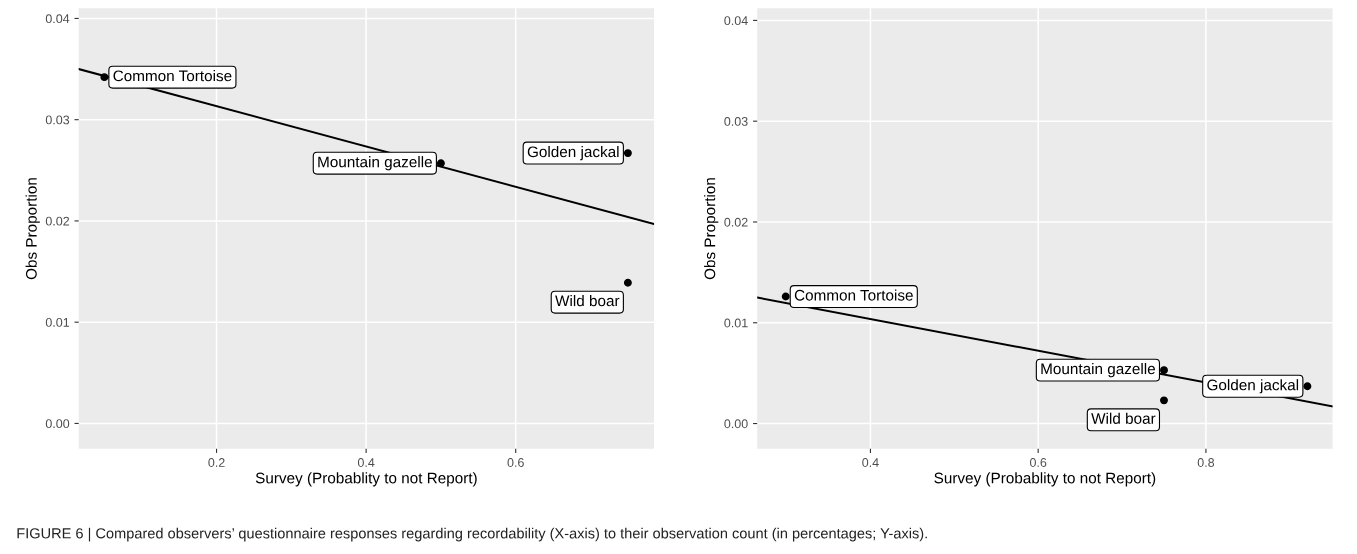  What do you see at coordinates (1206, 462) in the screenshot?
I see `x-tick-label: 0.8` at bounding box center [1206, 462].